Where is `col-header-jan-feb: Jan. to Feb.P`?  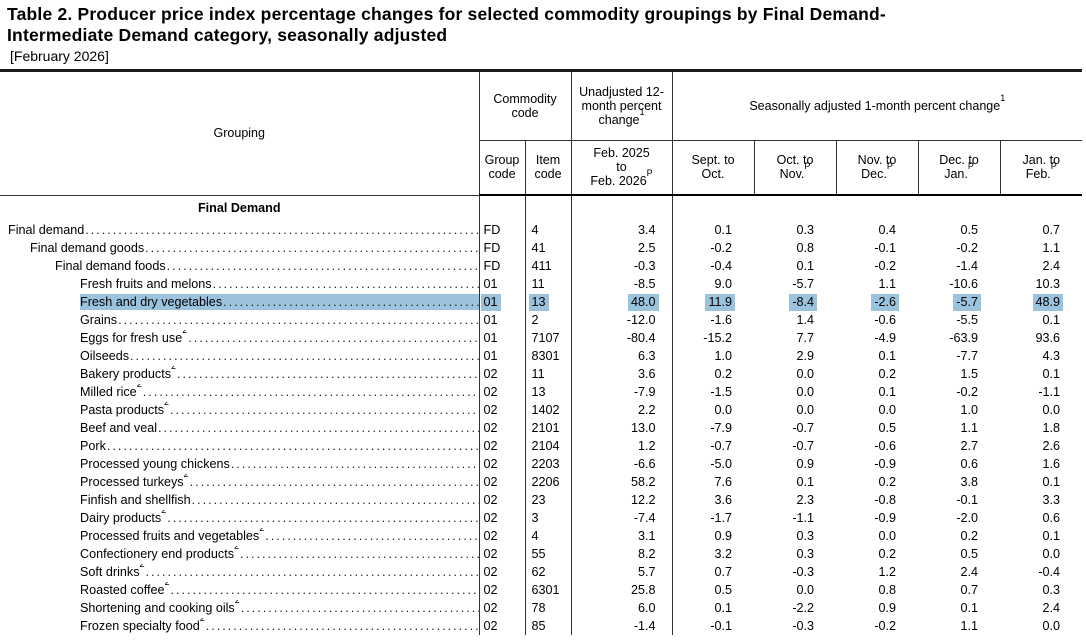 col-header-jan-feb: Jan. to Feb.P is located at coordinates (1041, 168).